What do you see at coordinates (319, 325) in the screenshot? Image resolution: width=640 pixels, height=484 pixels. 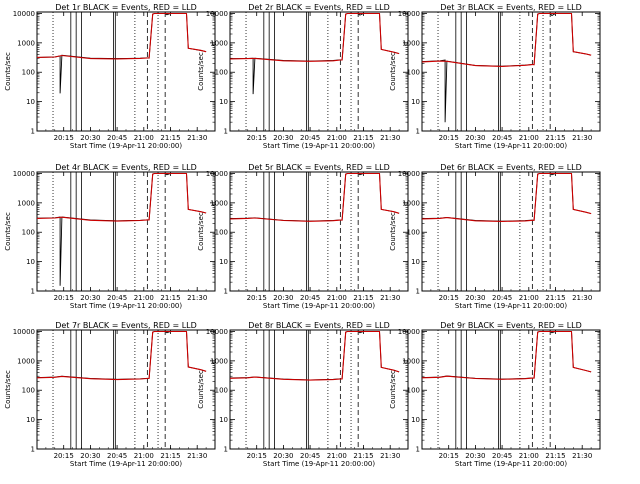 I see `plot-title: Det 8r BLACK = Events, RED = LLD` at bounding box center [319, 325].